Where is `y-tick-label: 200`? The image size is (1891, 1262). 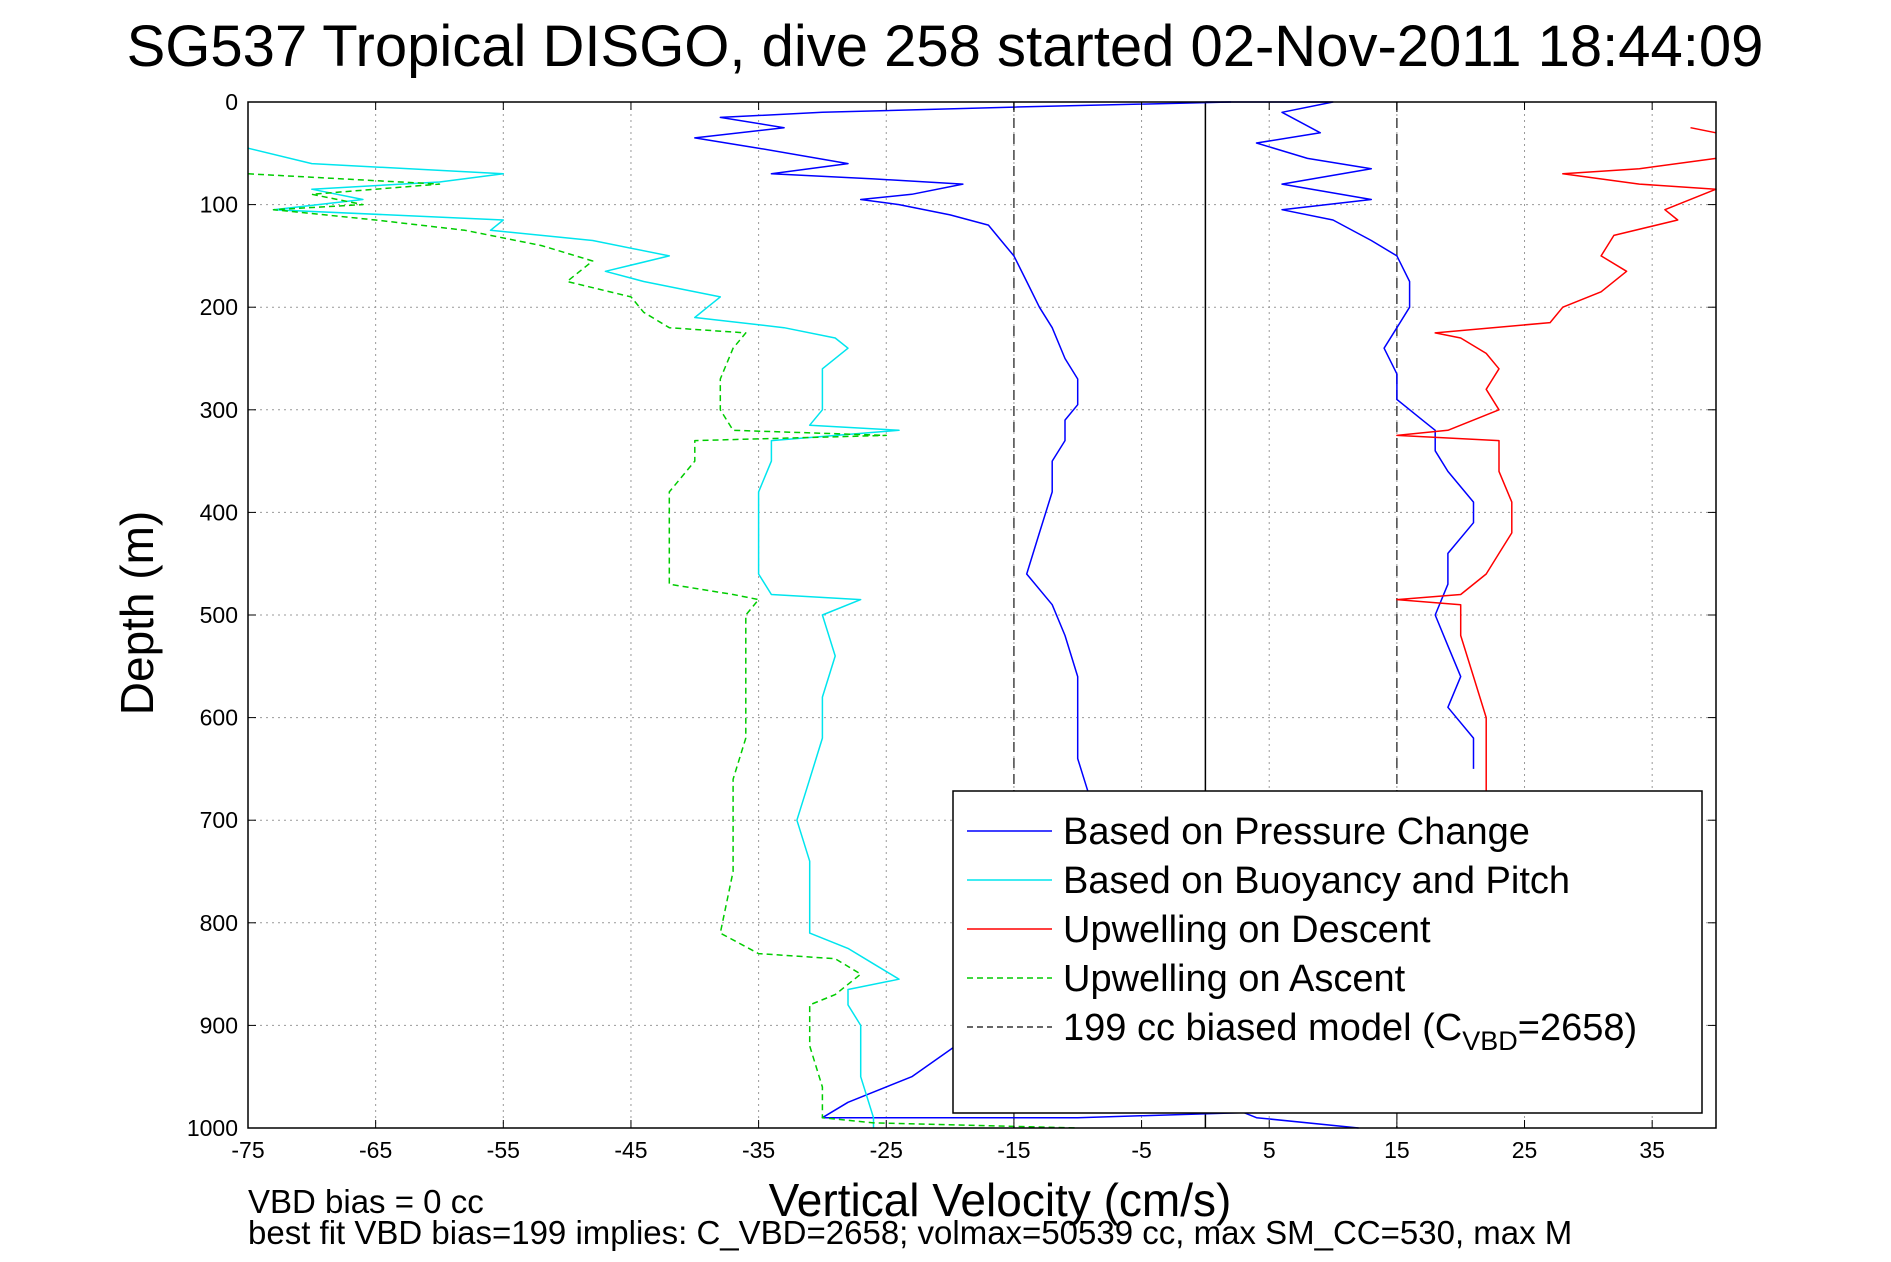
y-tick-label: 200 is located at coordinates (219, 307).